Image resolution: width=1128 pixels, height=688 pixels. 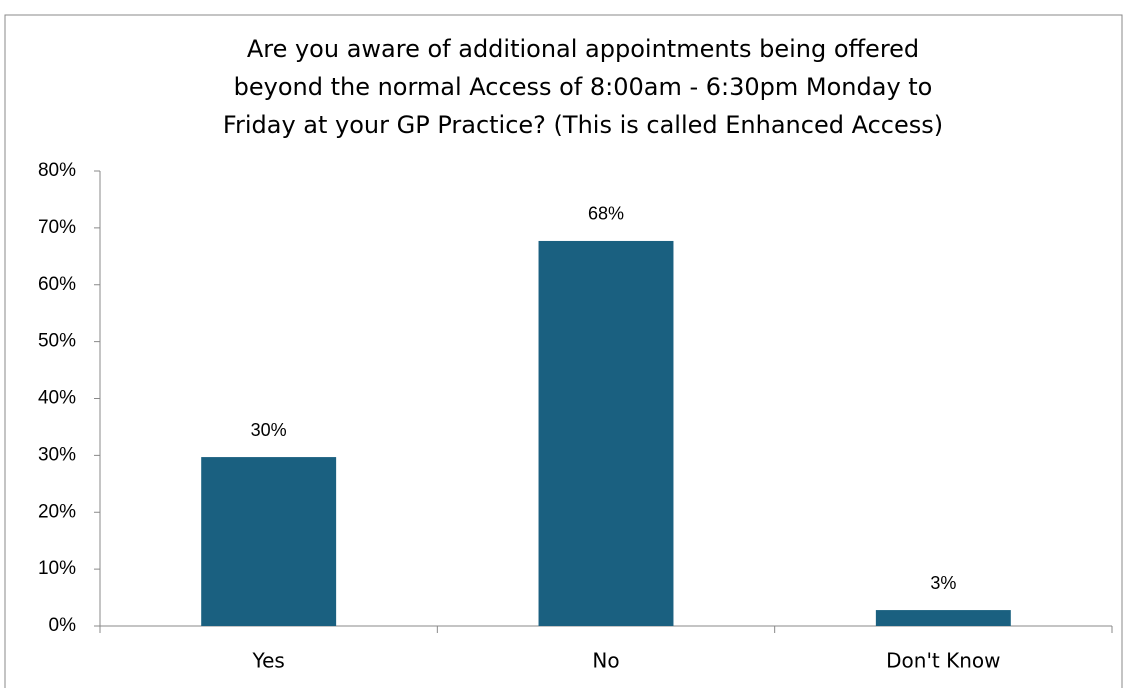 I want to click on y-tick-label: 50%, so click(x=57, y=341).